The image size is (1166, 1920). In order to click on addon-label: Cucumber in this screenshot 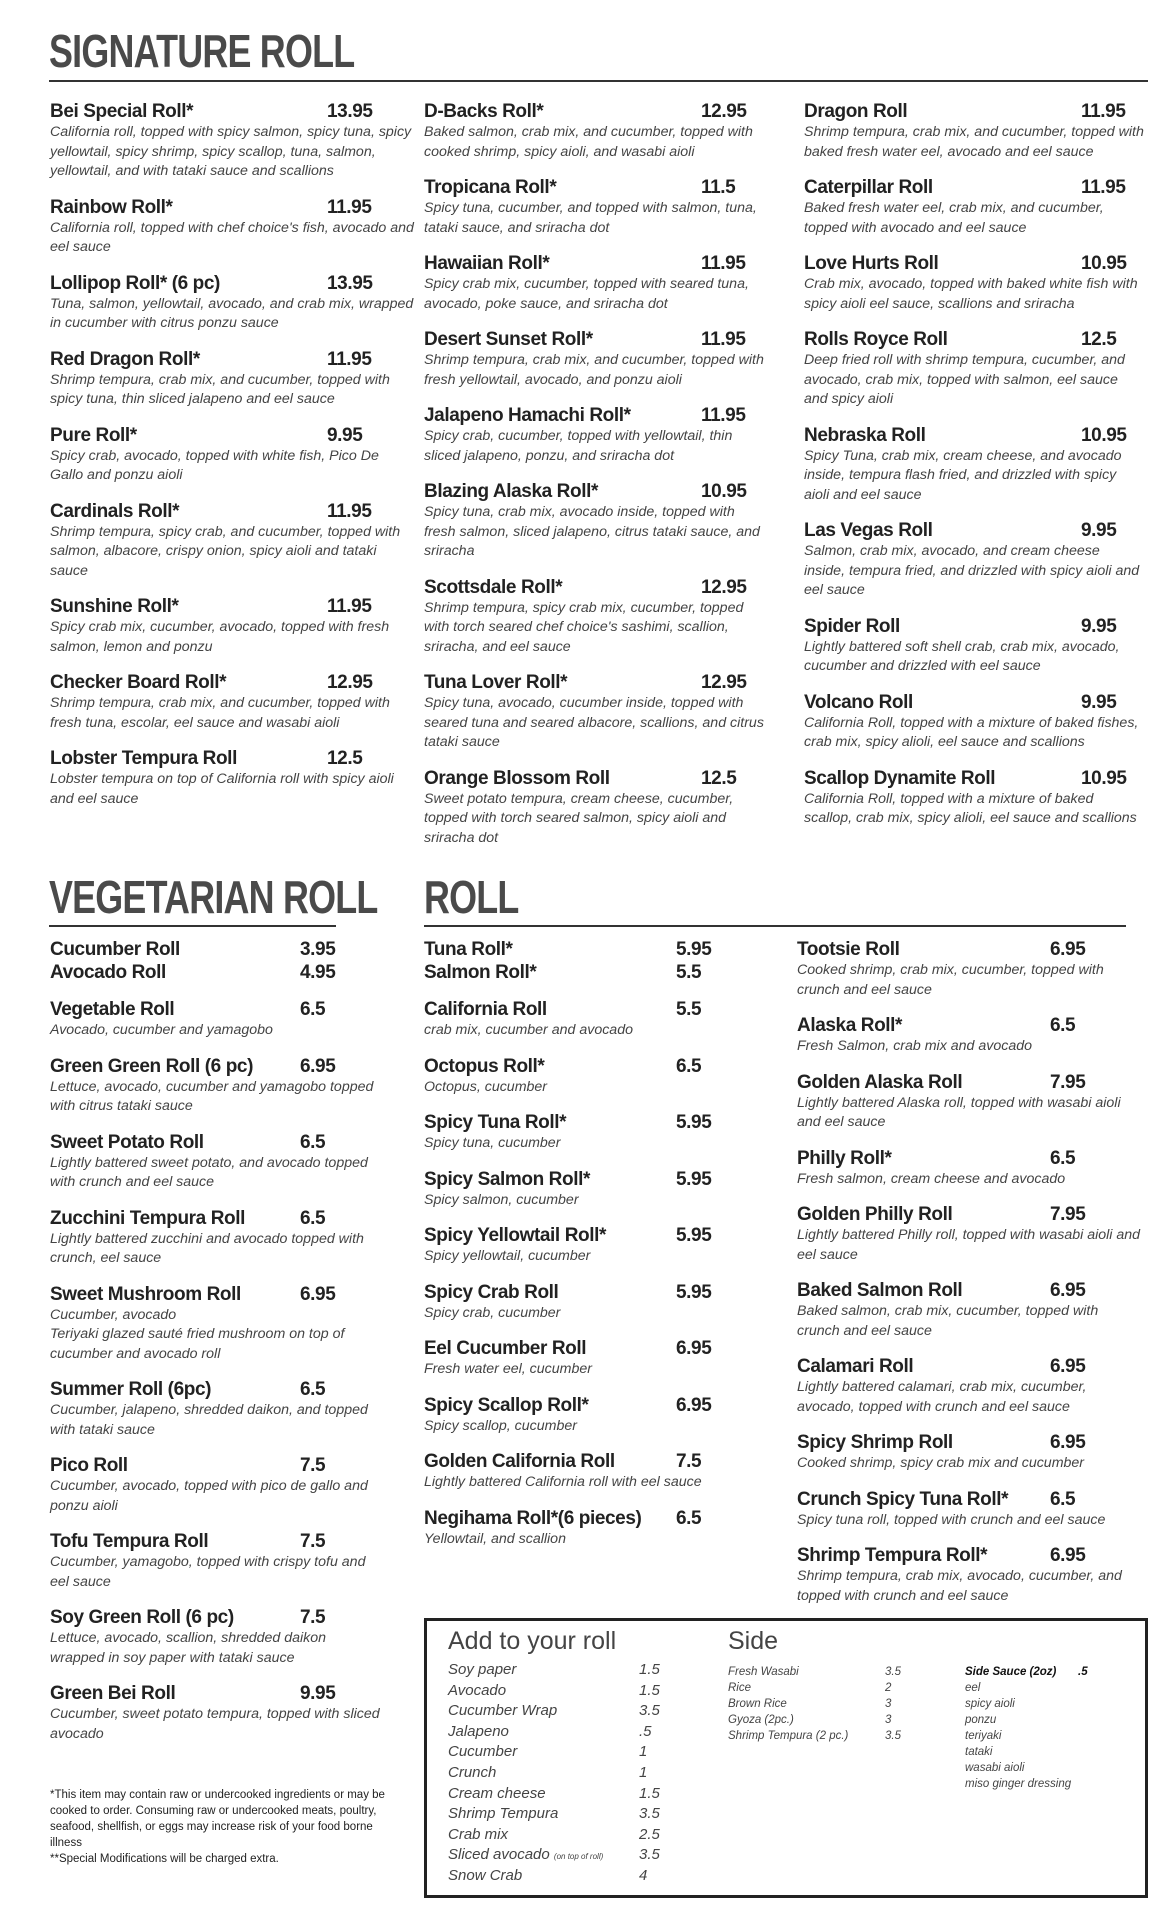, I will do `click(483, 1752)`.